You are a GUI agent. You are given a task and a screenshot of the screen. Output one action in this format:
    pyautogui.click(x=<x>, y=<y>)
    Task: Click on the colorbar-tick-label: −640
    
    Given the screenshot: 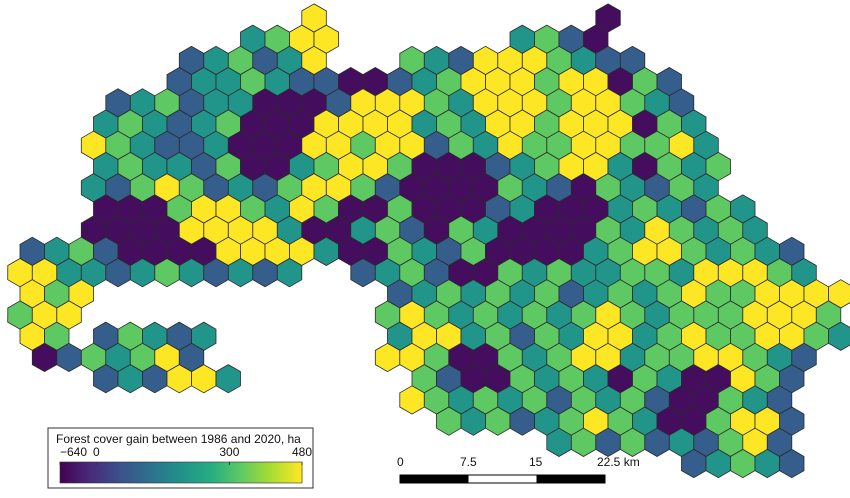 What is the action you would take?
    pyautogui.click(x=73, y=452)
    